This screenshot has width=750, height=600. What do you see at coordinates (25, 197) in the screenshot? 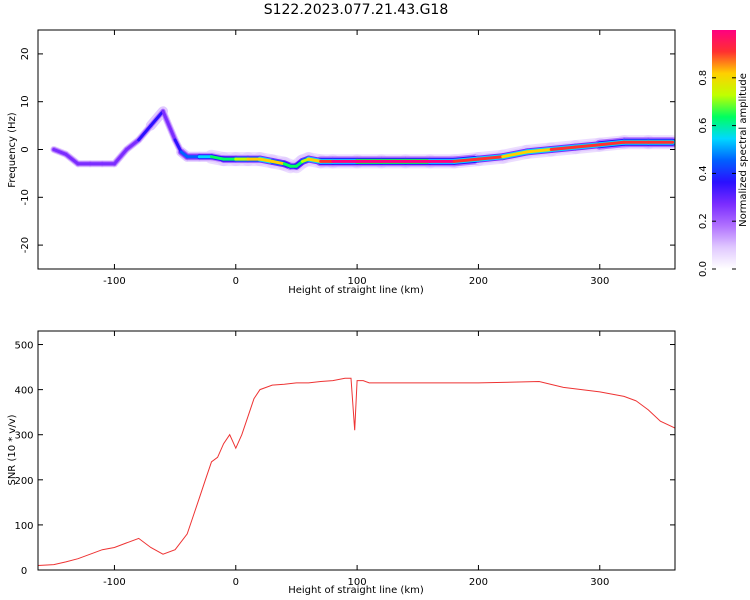
I see `y-tick-label: -10` at bounding box center [25, 197].